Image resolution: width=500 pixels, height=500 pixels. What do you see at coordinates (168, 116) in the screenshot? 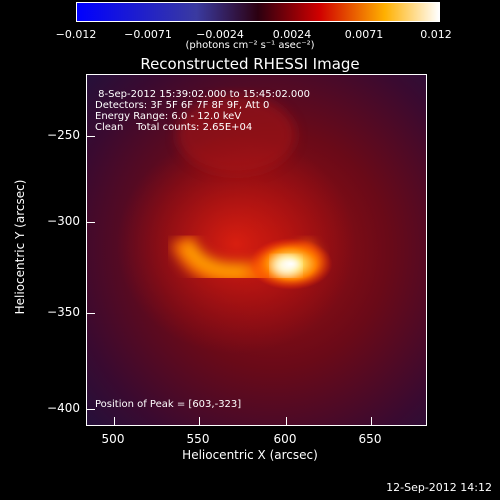
I see `info-line: Energy Range: 6.0 - 12.0 keV` at bounding box center [168, 116].